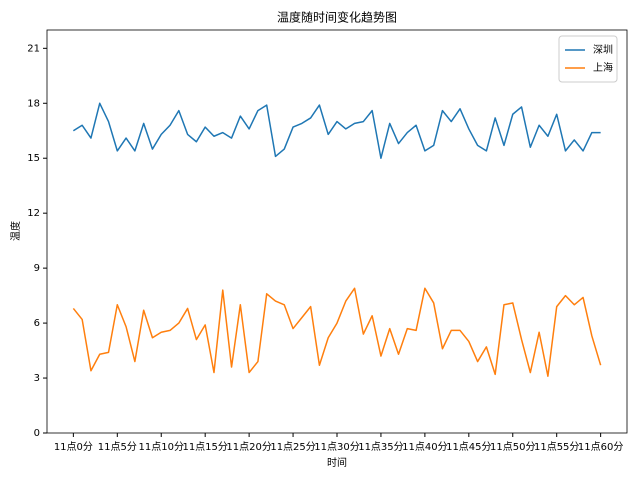 Image resolution: width=640 pixels, height=480 pixels. What do you see at coordinates (512, 447) in the screenshot?
I see `x-tick-label: 11点50分` at bounding box center [512, 447].